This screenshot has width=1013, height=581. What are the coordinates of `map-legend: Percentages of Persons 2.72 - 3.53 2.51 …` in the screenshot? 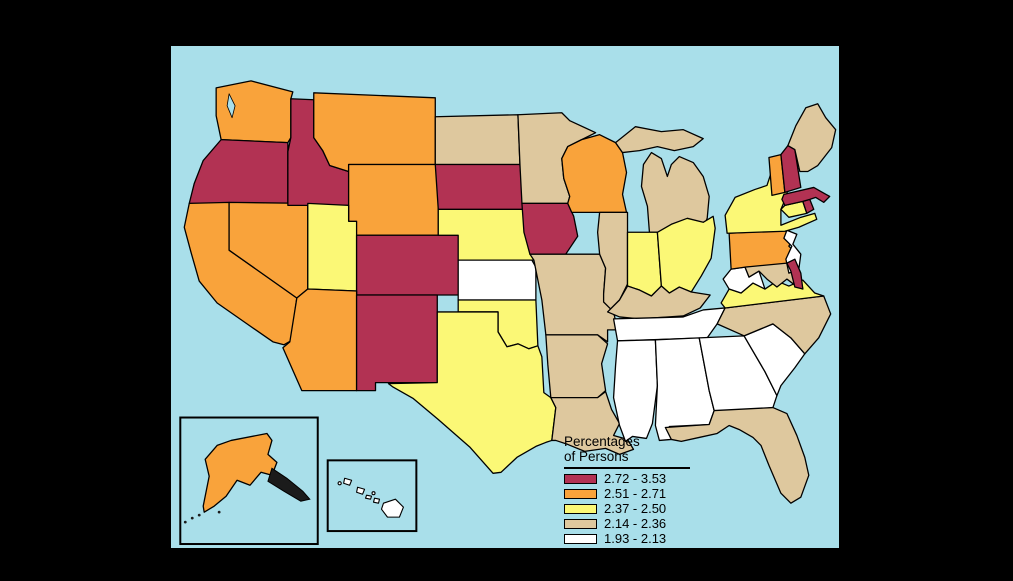 It's located at (627, 490).